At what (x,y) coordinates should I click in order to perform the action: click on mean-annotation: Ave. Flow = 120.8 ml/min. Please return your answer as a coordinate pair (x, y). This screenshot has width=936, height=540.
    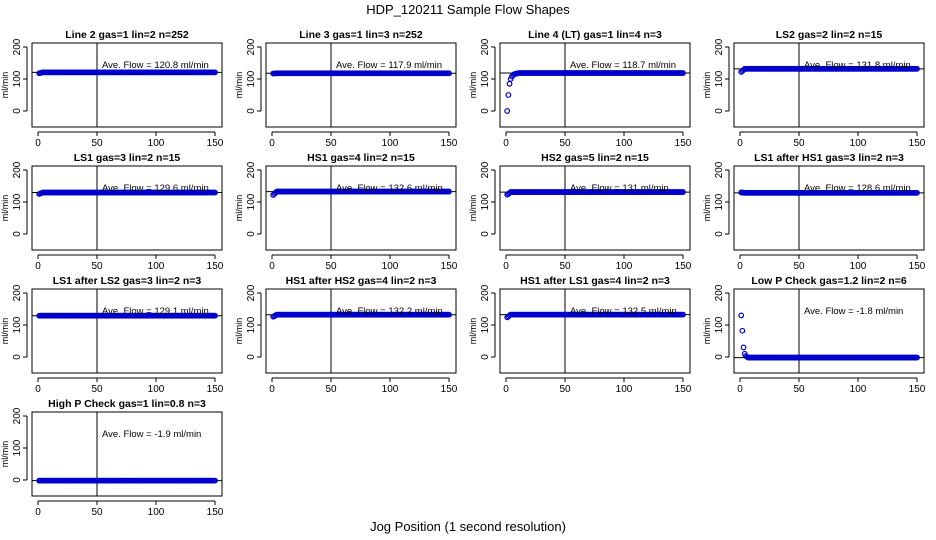
    Looking at the image, I should click on (155, 65).